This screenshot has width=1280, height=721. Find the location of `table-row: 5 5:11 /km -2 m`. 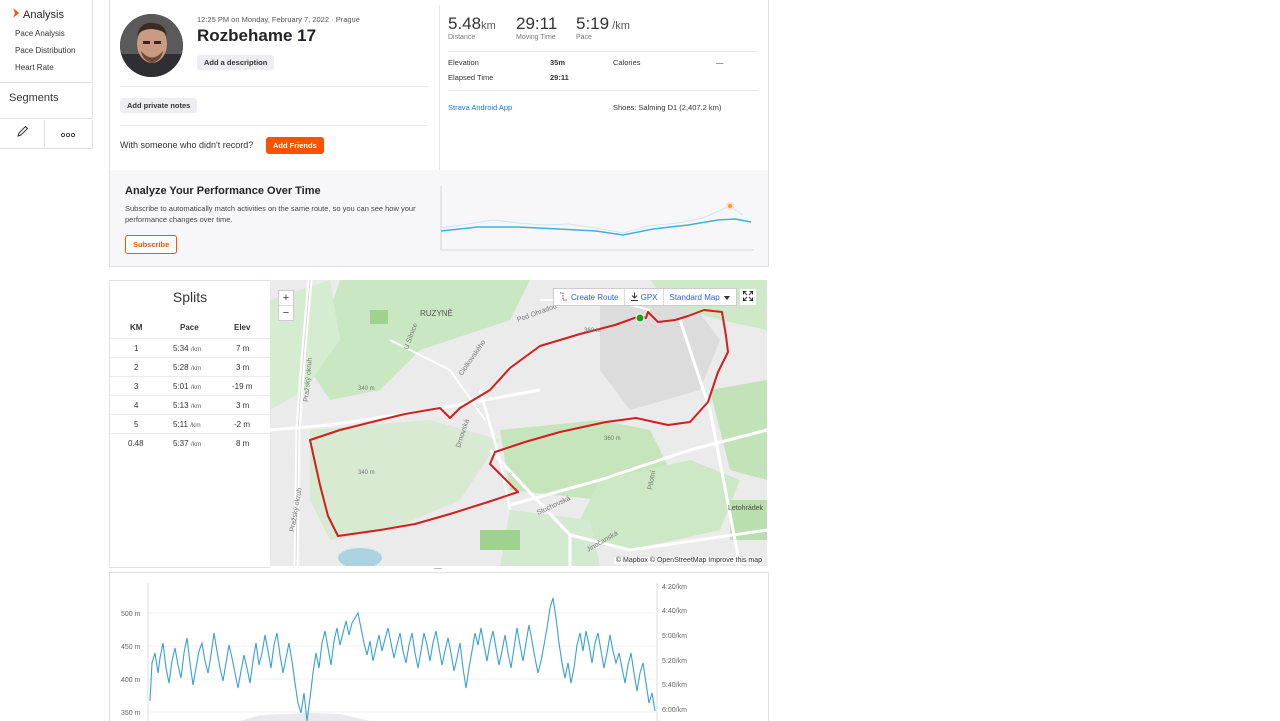

table-row: 5 5:11 /km -2 m is located at coordinates (190, 424).